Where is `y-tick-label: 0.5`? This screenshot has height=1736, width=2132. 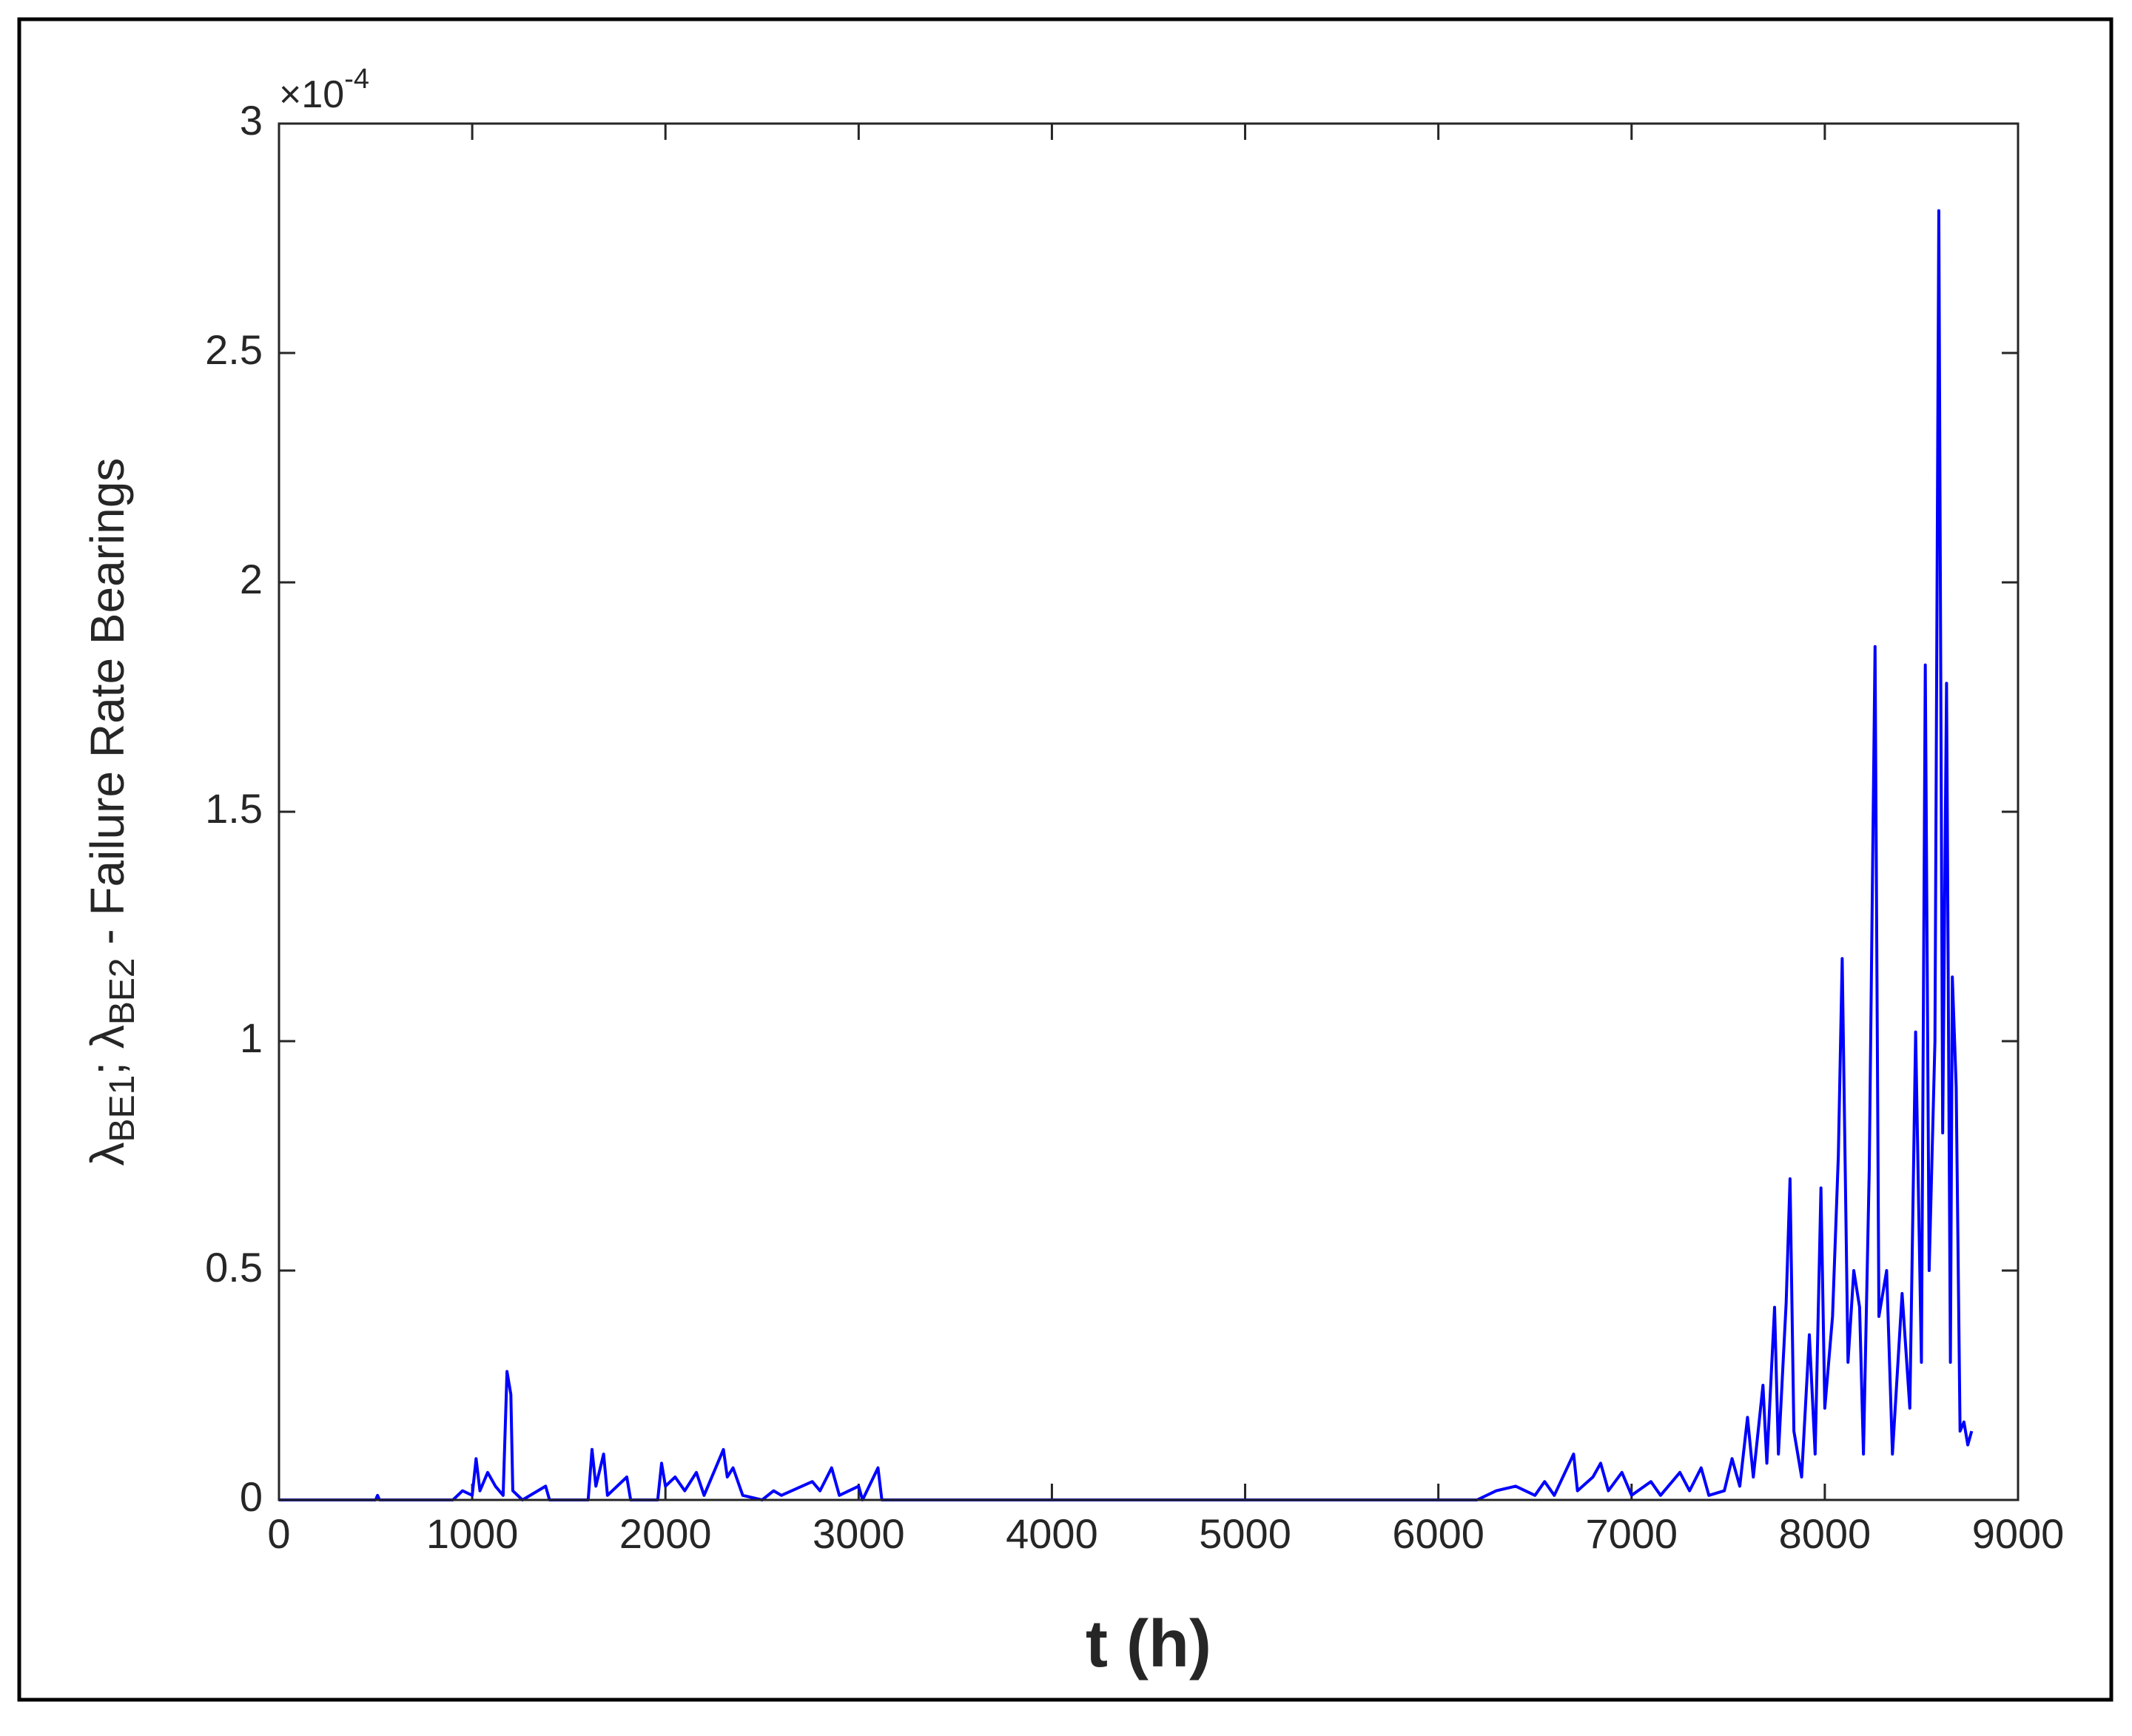
y-tick-label: 0.5 is located at coordinates (234, 1267).